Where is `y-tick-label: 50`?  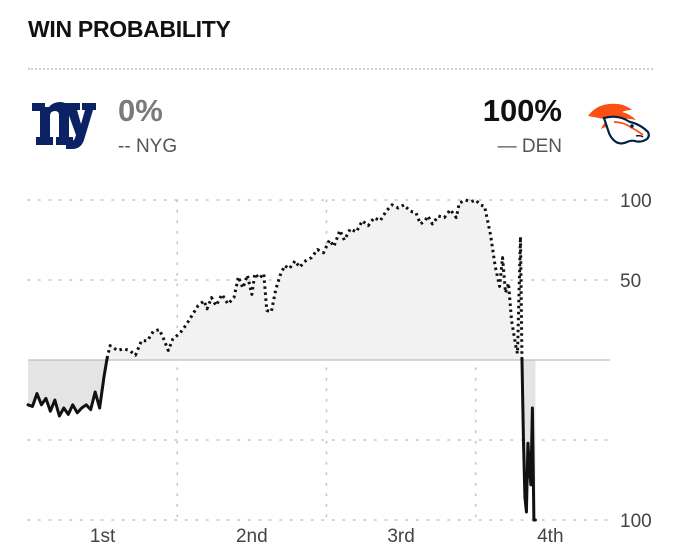 y-tick-label: 50 is located at coordinates (630, 281).